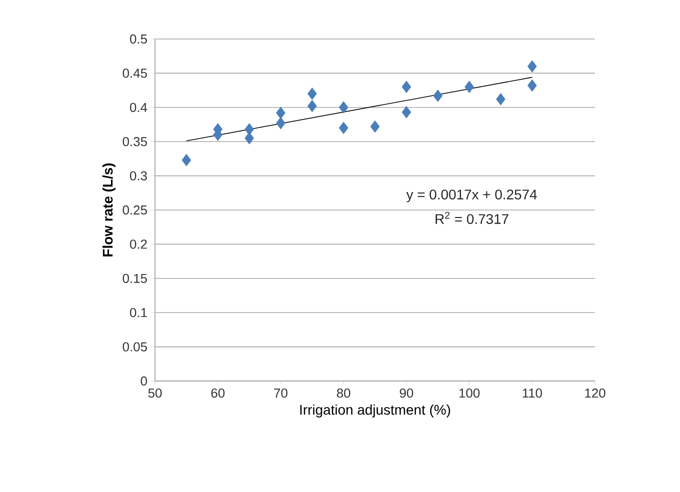 Image resolution: width=680 pixels, height=492 pixels. What do you see at coordinates (139, 107) in the screenshot?
I see `y-tick-label: 0.4` at bounding box center [139, 107].